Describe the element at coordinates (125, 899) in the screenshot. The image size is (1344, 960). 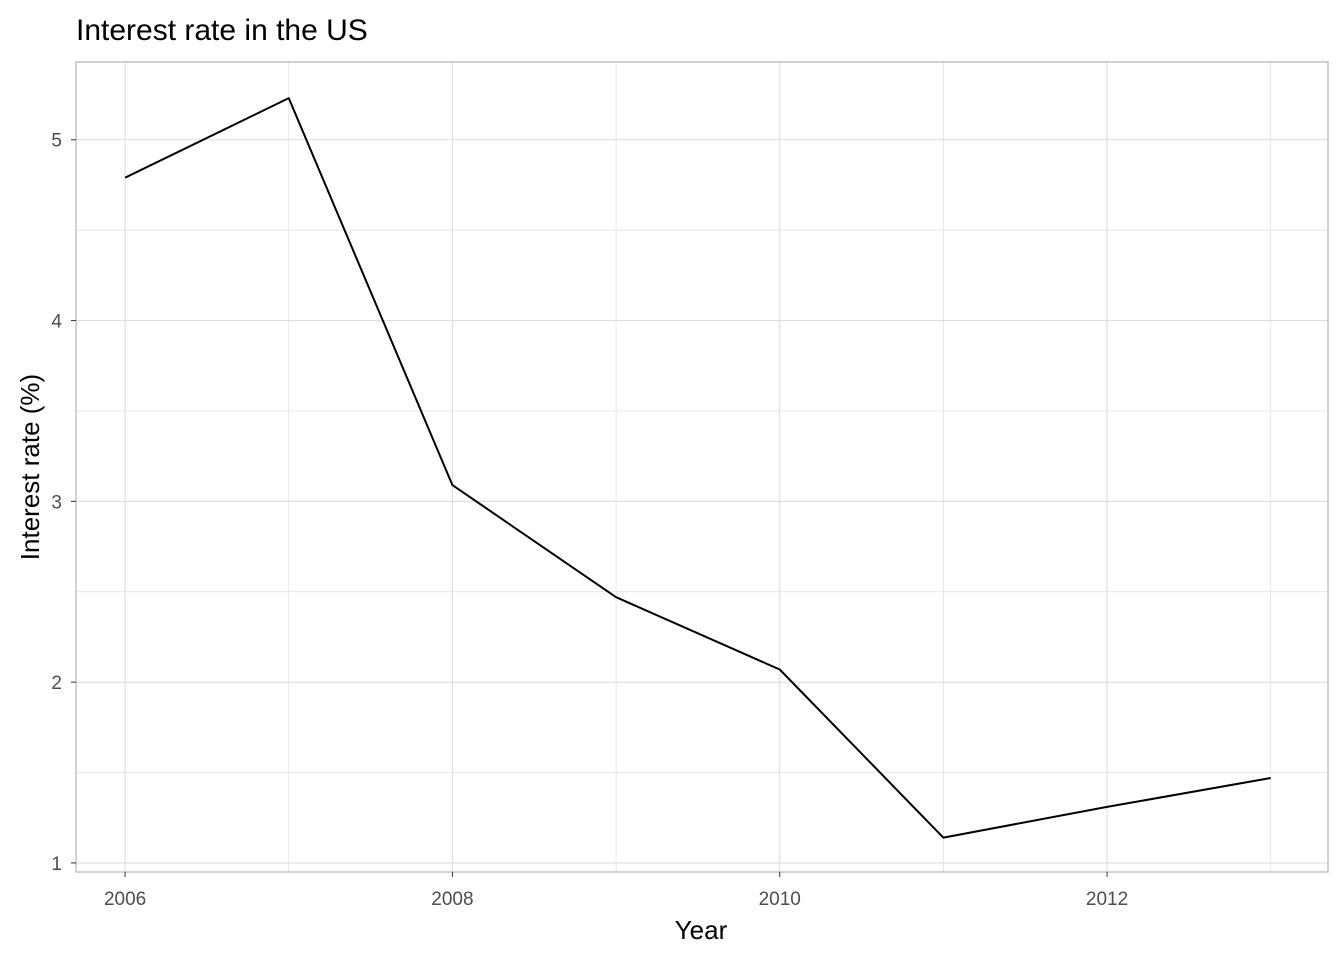
I see `x-tick-label: 2006` at that location.